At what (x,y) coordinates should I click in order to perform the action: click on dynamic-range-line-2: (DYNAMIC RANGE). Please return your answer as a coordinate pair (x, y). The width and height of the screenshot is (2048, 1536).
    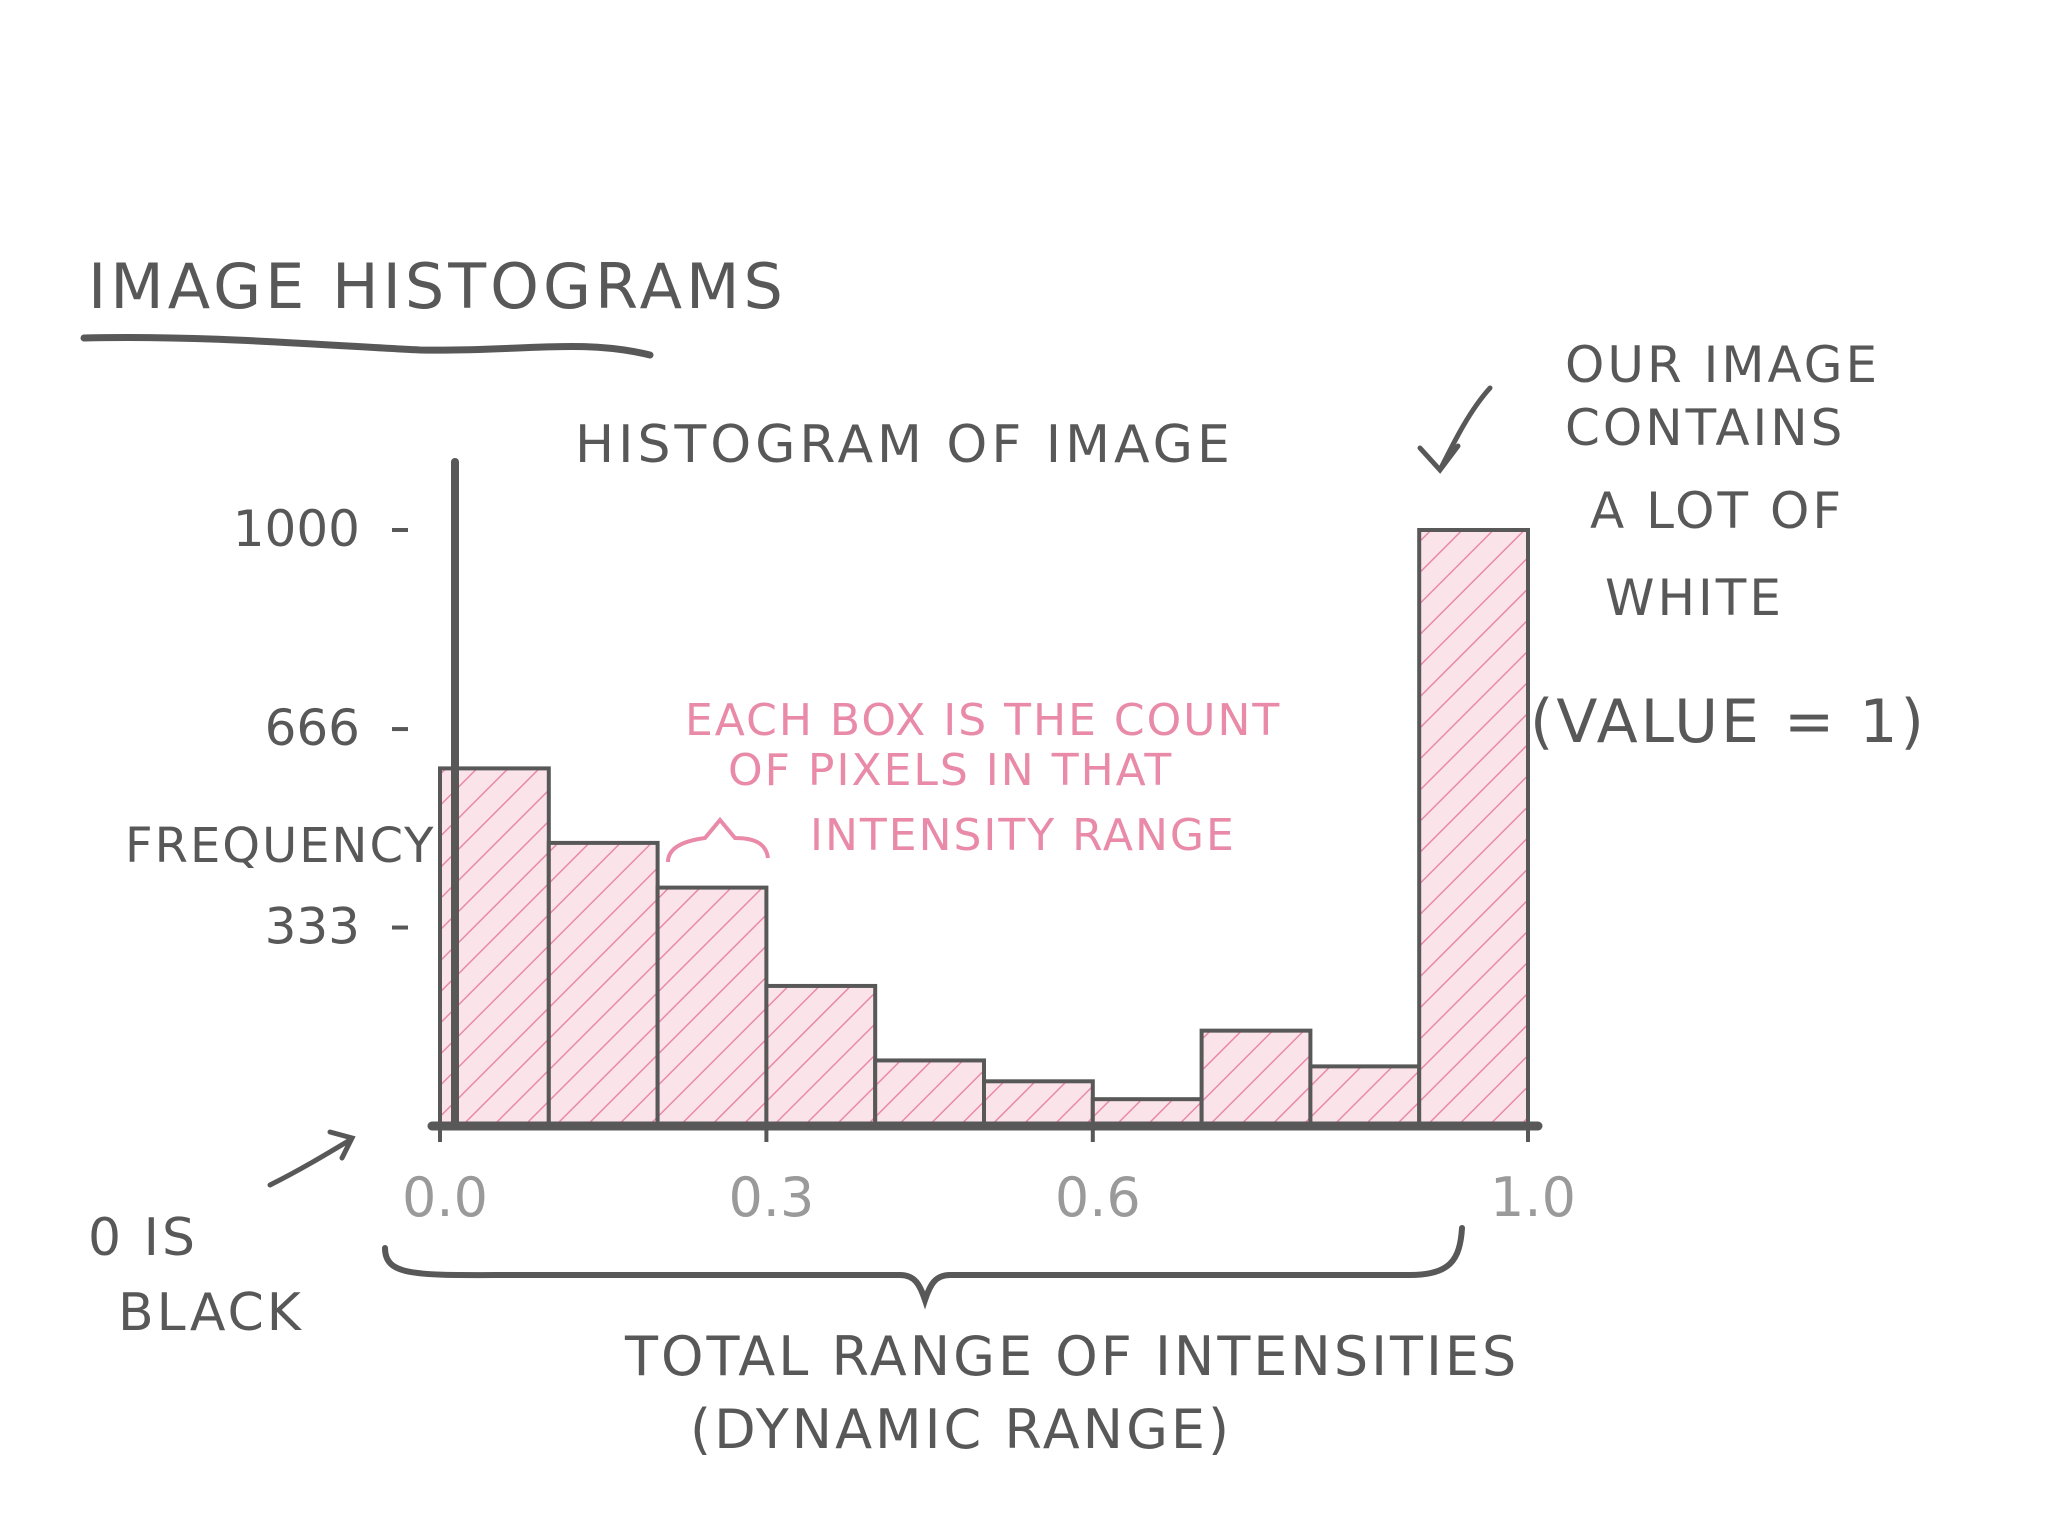
    Looking at the image, I should click on (961, 1429).